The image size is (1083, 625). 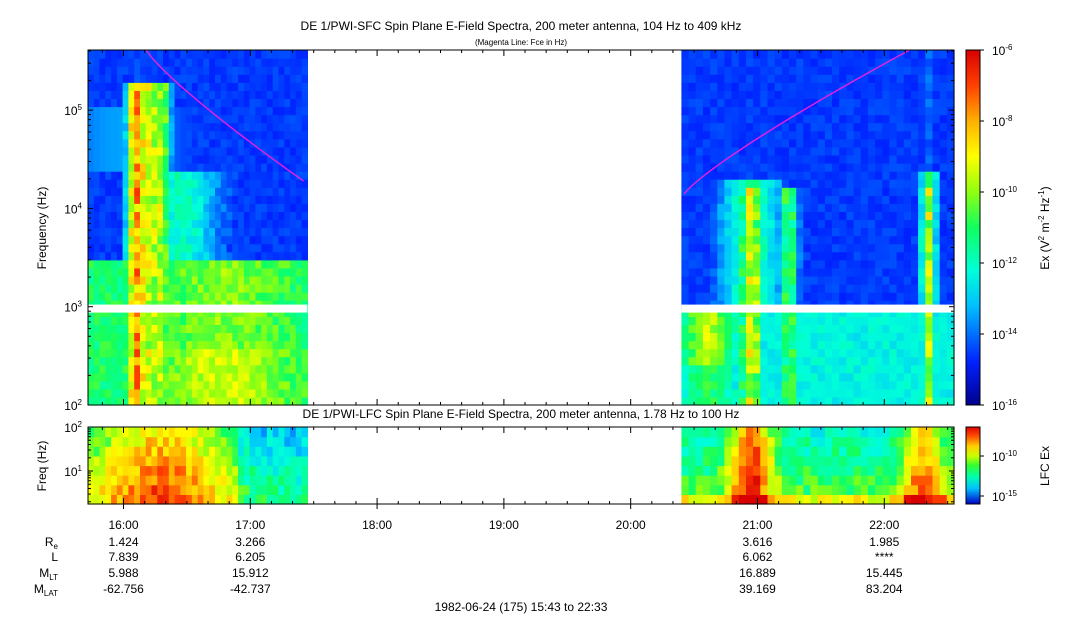 I want to click on ephemeris-row-label: L, so click(x=54, y=557).